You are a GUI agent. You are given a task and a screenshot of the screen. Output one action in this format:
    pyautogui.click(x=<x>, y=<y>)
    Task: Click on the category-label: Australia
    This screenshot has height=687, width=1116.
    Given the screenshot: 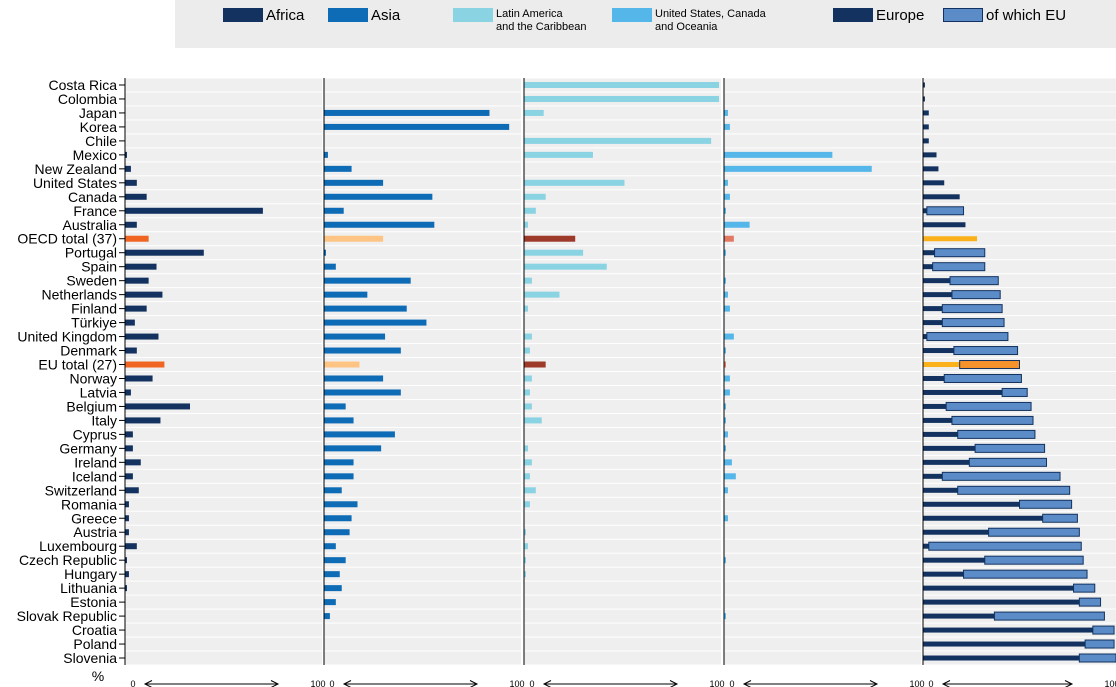 What is the action you would take?
    pyautogui.click(x=90, y=225)
    